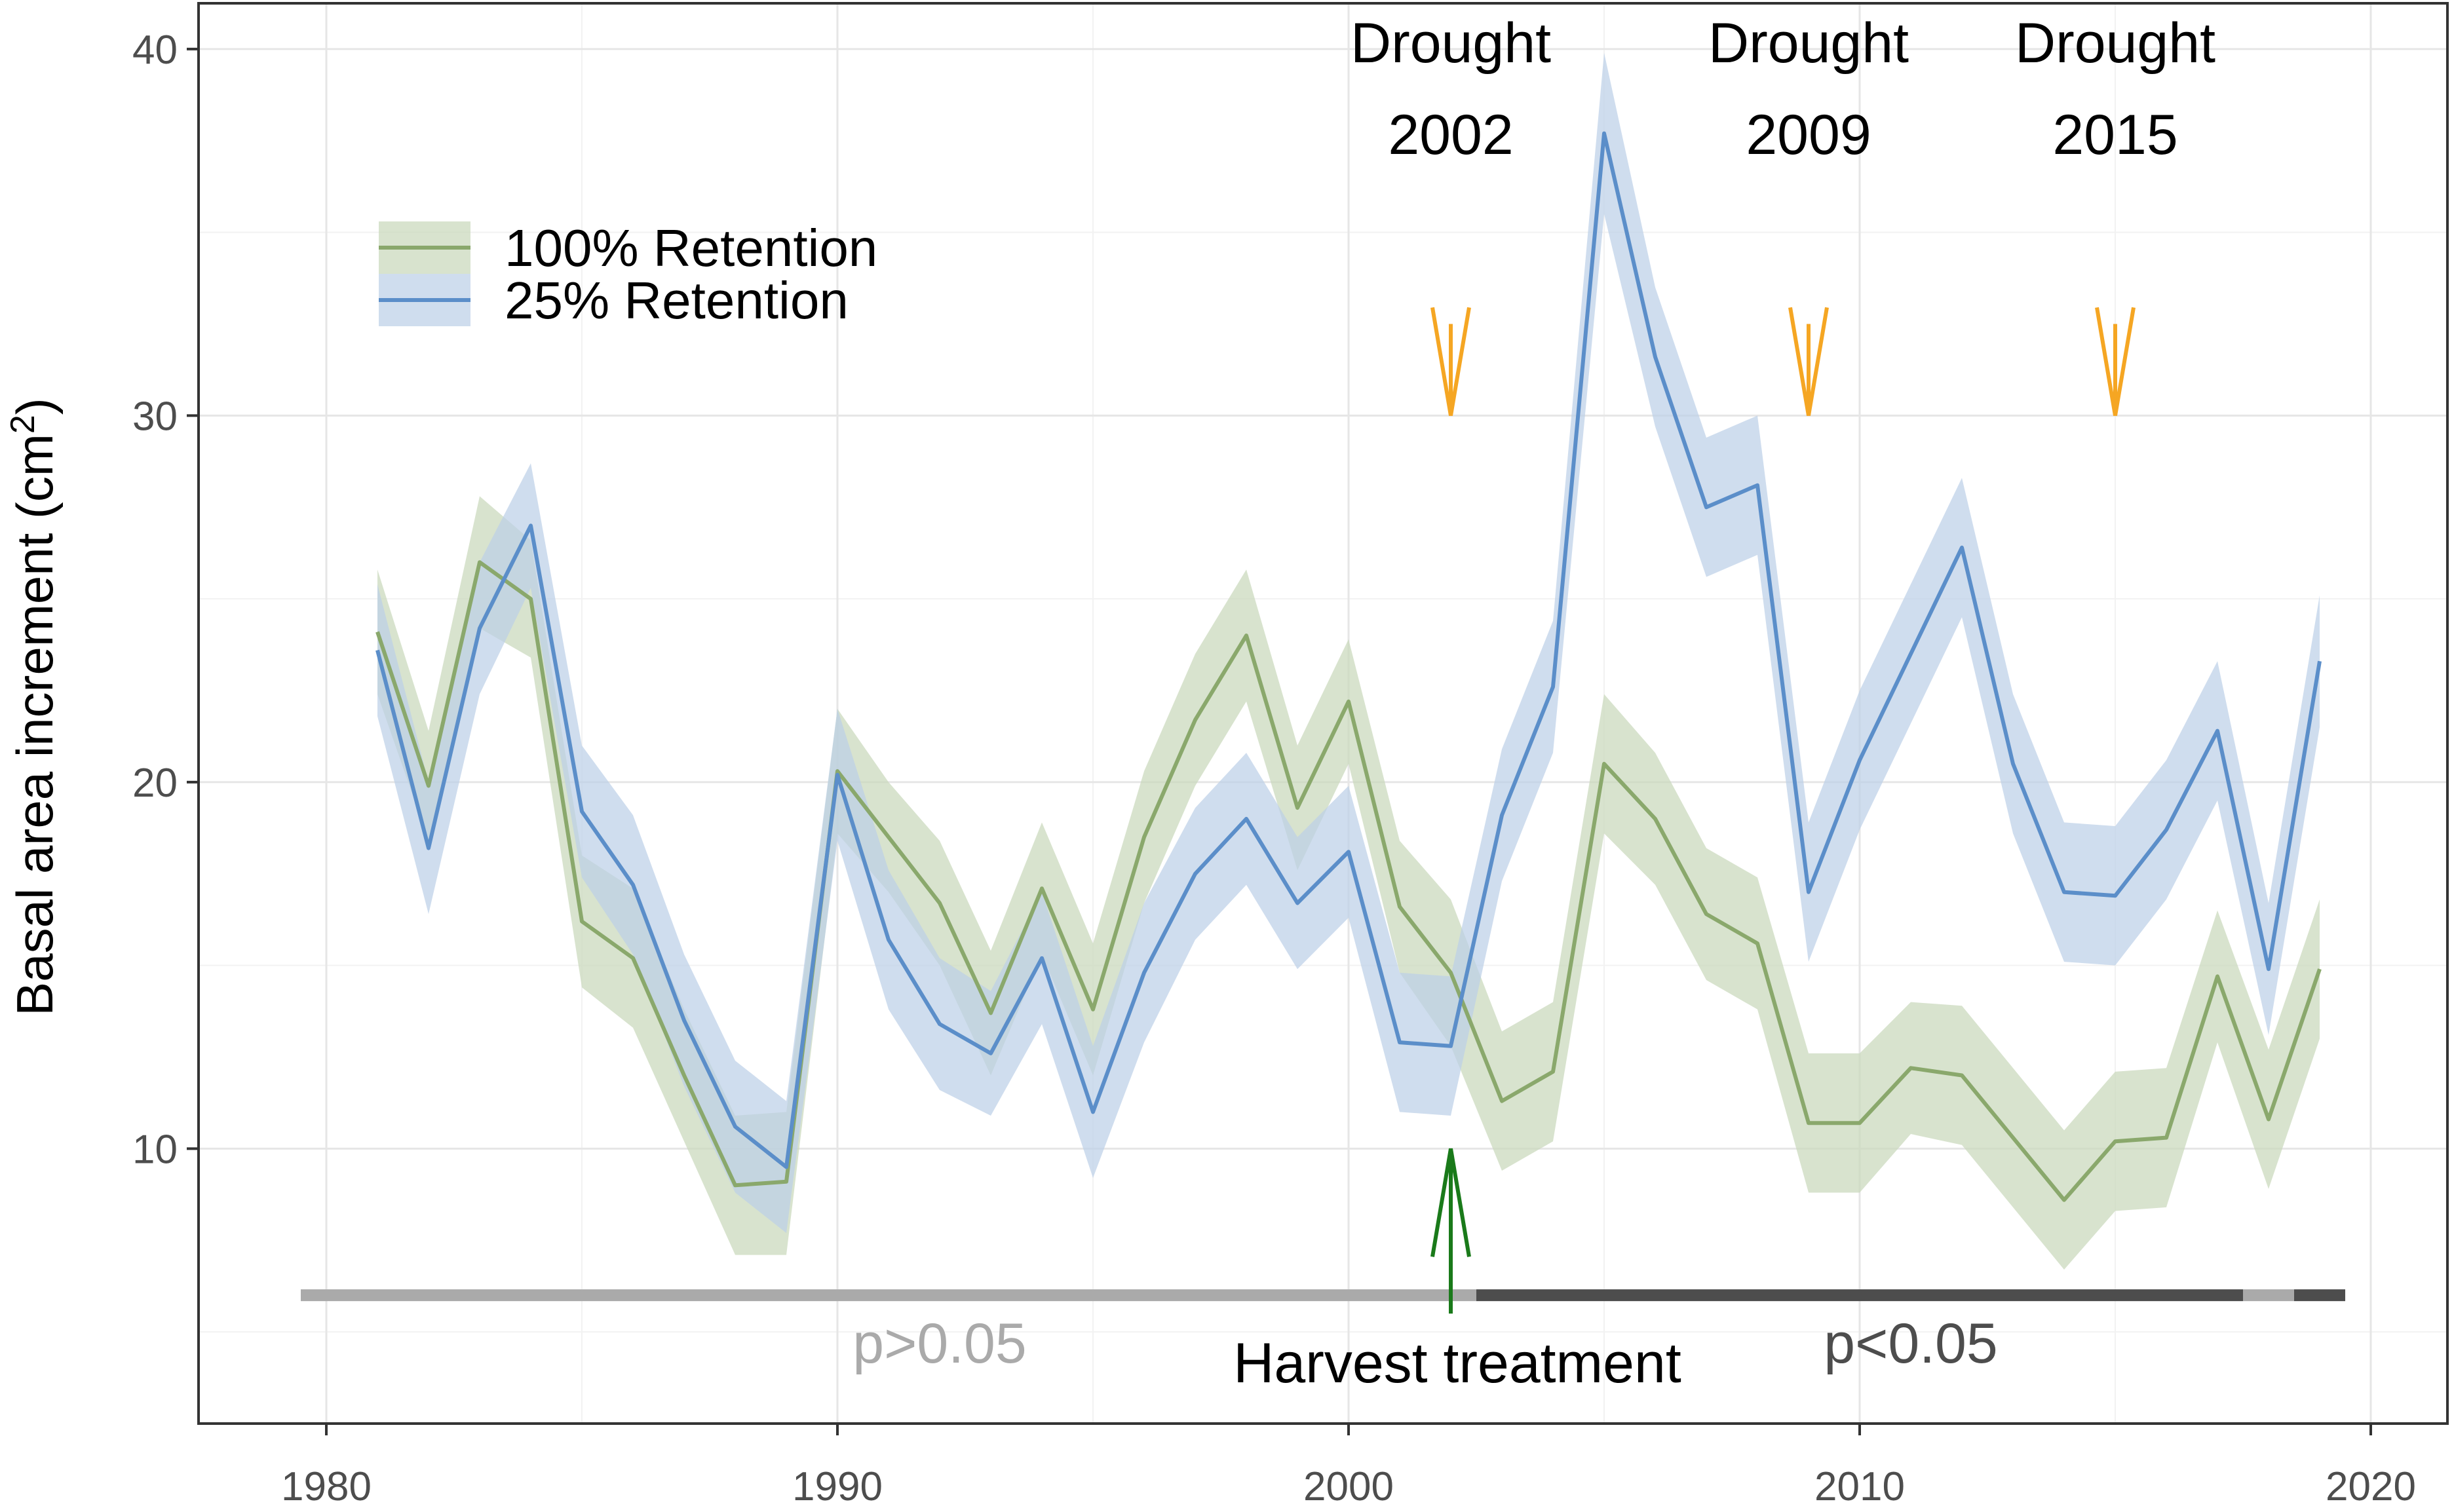 This screenshot has height=1512, width=2454. I want to click on drought-2015-arrow-head, so click(2115, 361).